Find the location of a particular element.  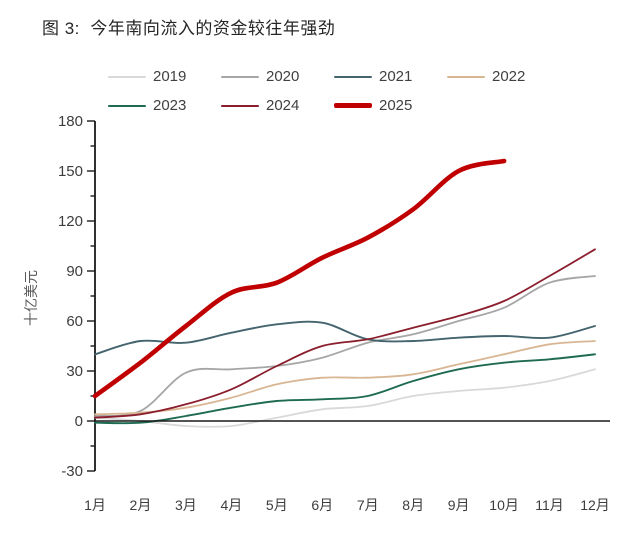

figure-title: 图 3: 今年南向流入的资金较往年强劲 is located at coordinates (189, 28).